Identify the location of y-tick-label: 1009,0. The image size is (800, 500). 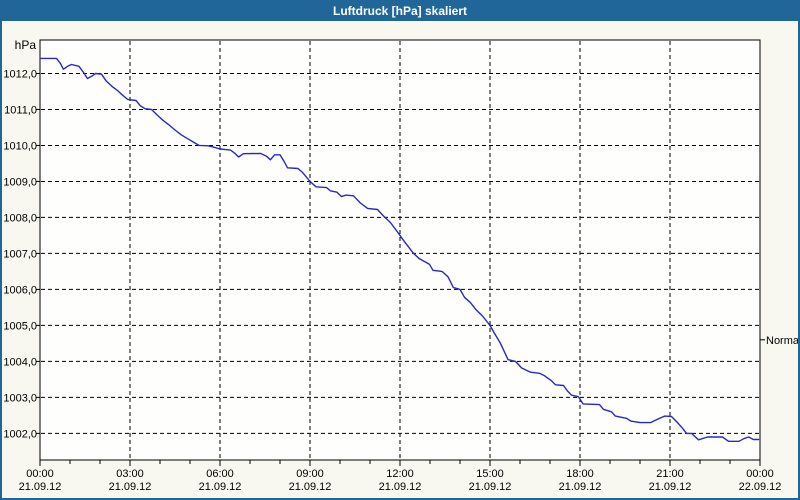
(20, 182).